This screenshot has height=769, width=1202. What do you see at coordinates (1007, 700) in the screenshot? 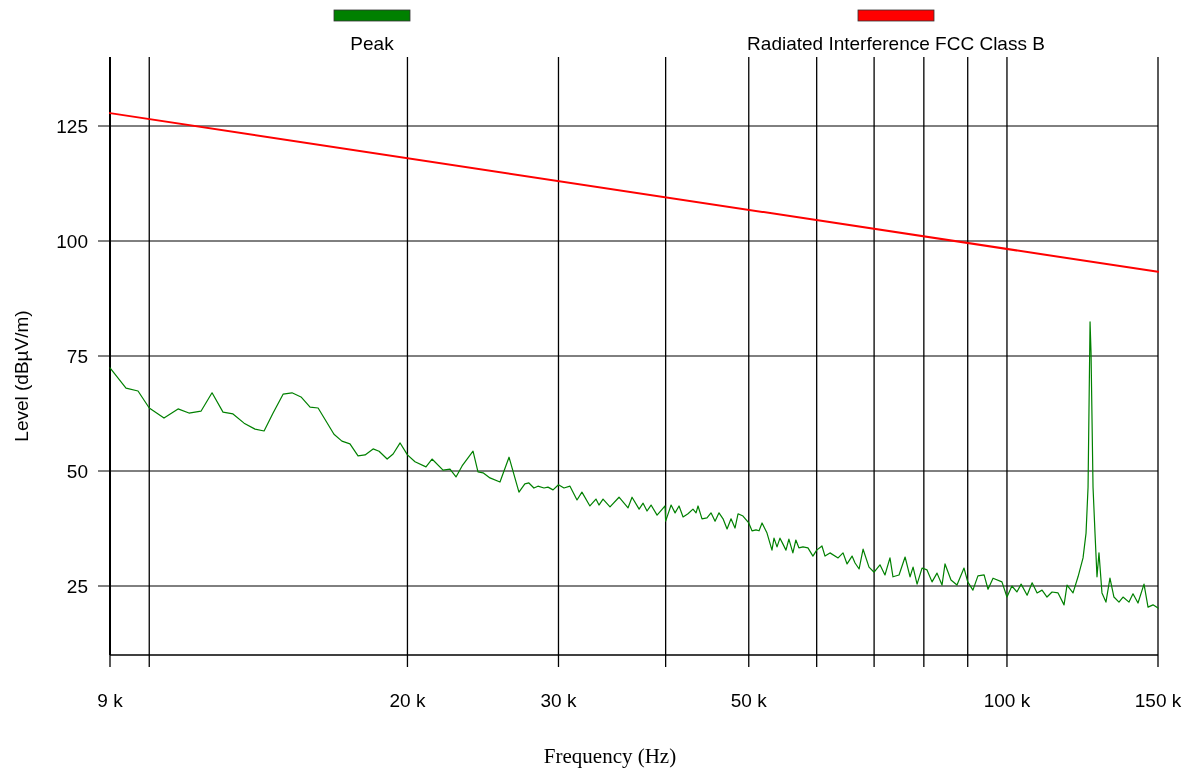
I see `x-tick-label: 100 k` at bounding box center [1007, 700].